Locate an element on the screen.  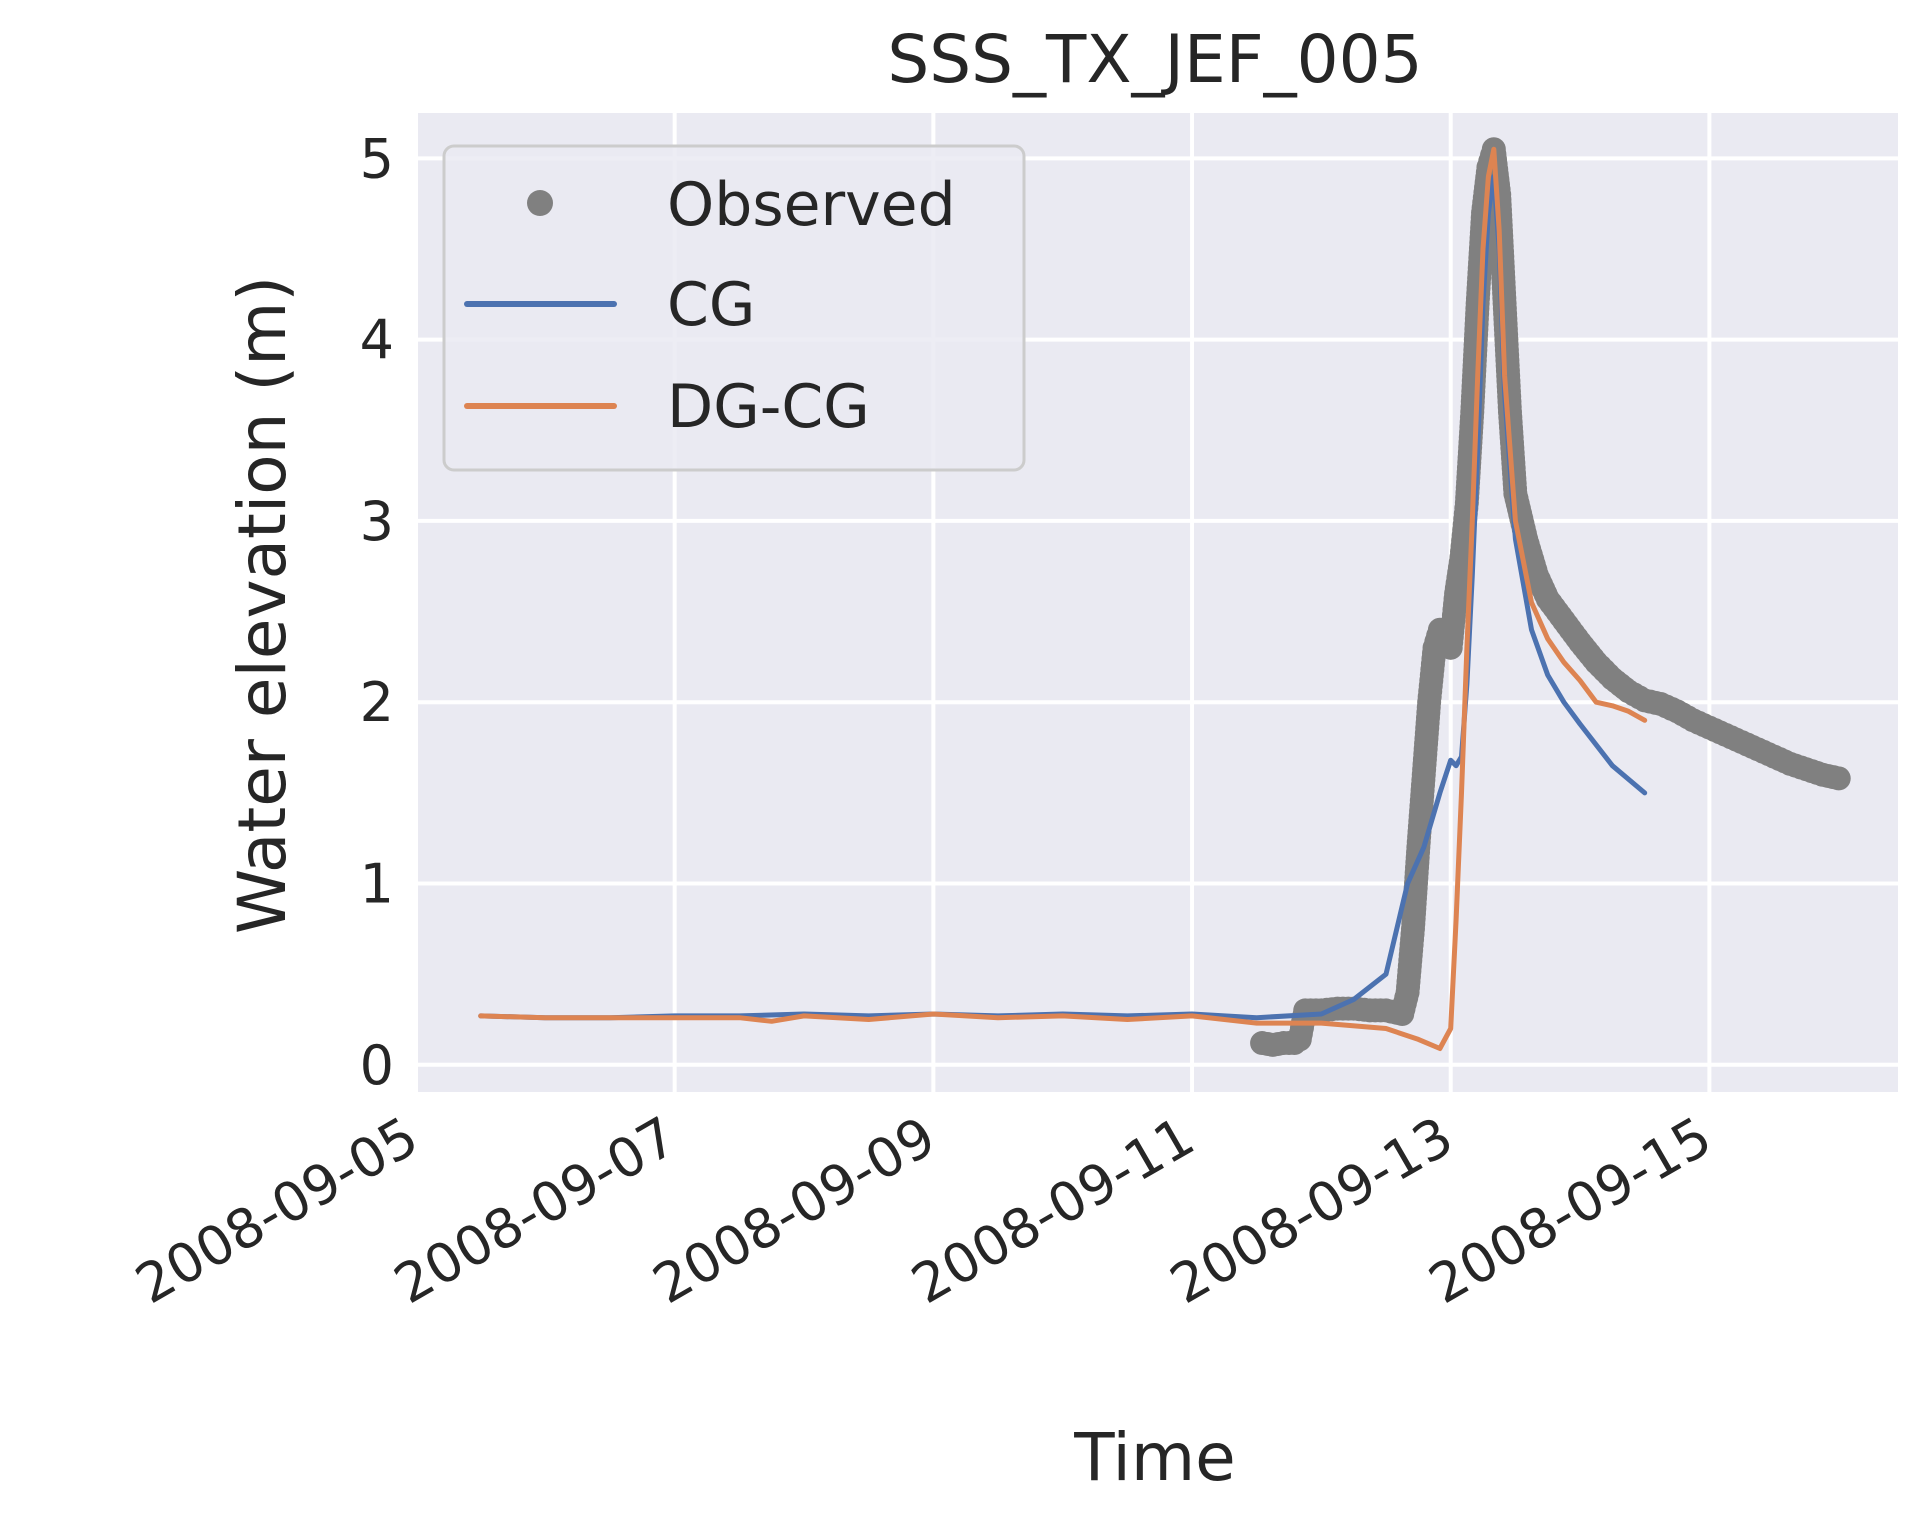
legend-dg-cg-label: DG-CG is located at coordinates (768, 407).